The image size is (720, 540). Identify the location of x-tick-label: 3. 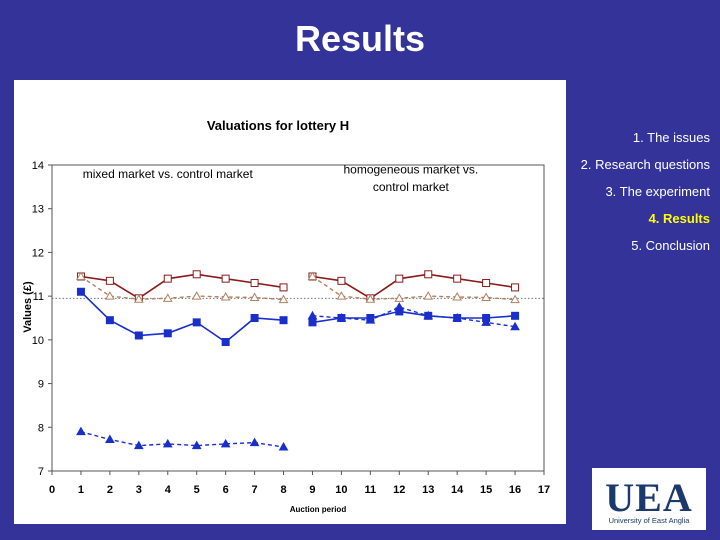
(139, 490).